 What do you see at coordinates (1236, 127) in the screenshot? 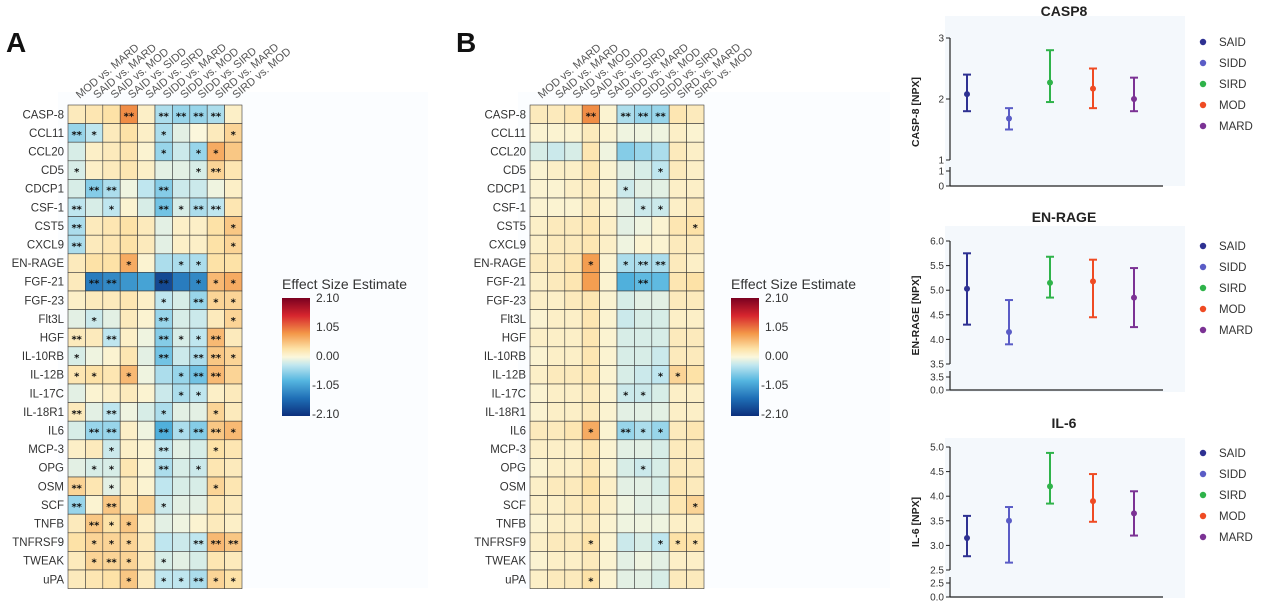
I see `legend-label: MARD` at bounding box center [1236, 127].